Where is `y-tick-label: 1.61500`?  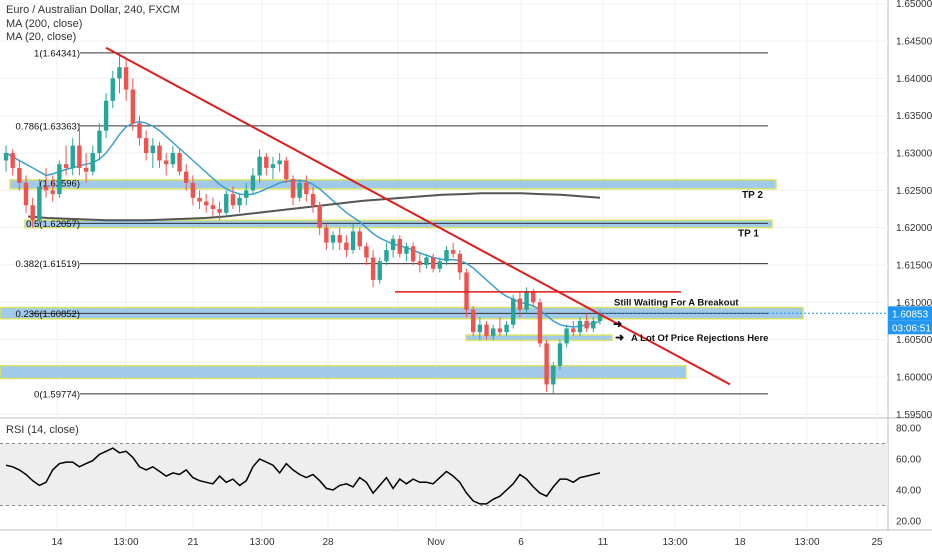 y-tick-label: 1.61500 is located at coordinates (914, 265).